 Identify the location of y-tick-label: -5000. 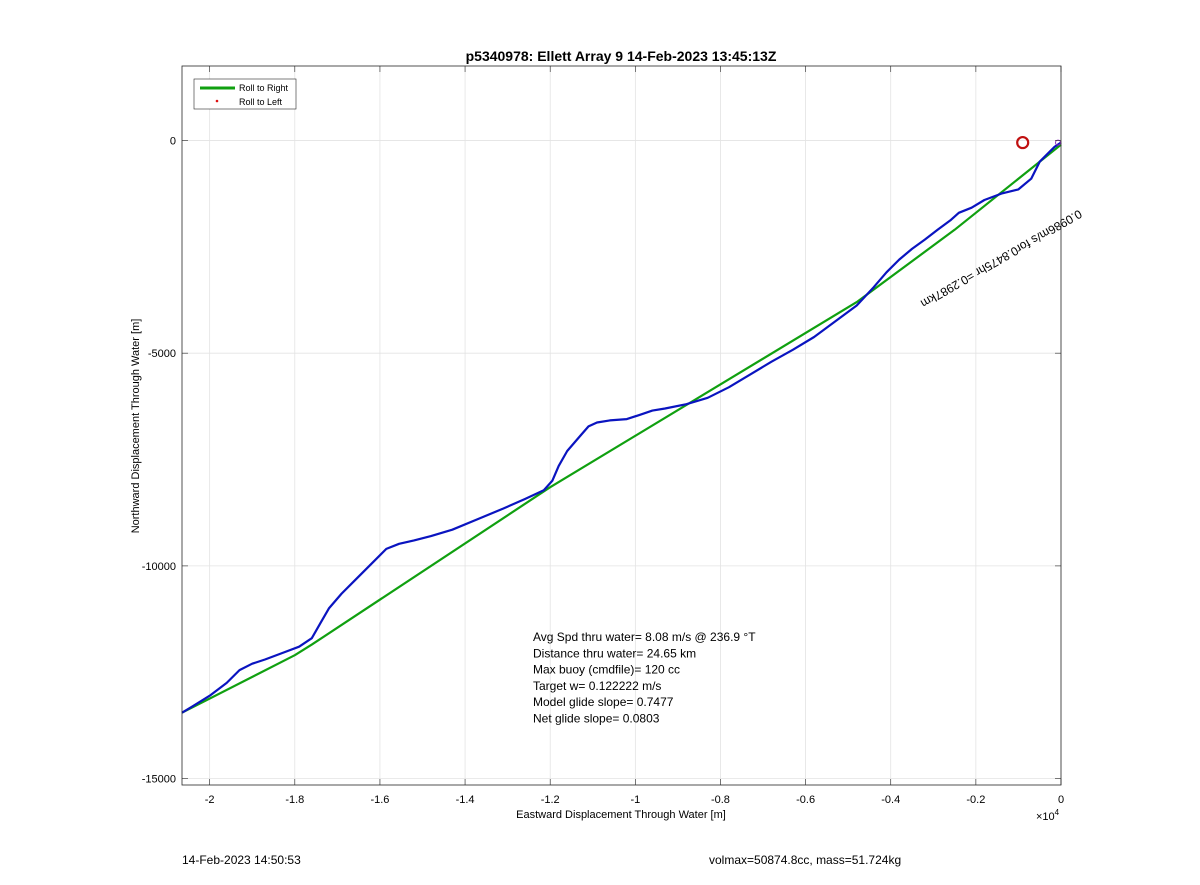
(162, 354).